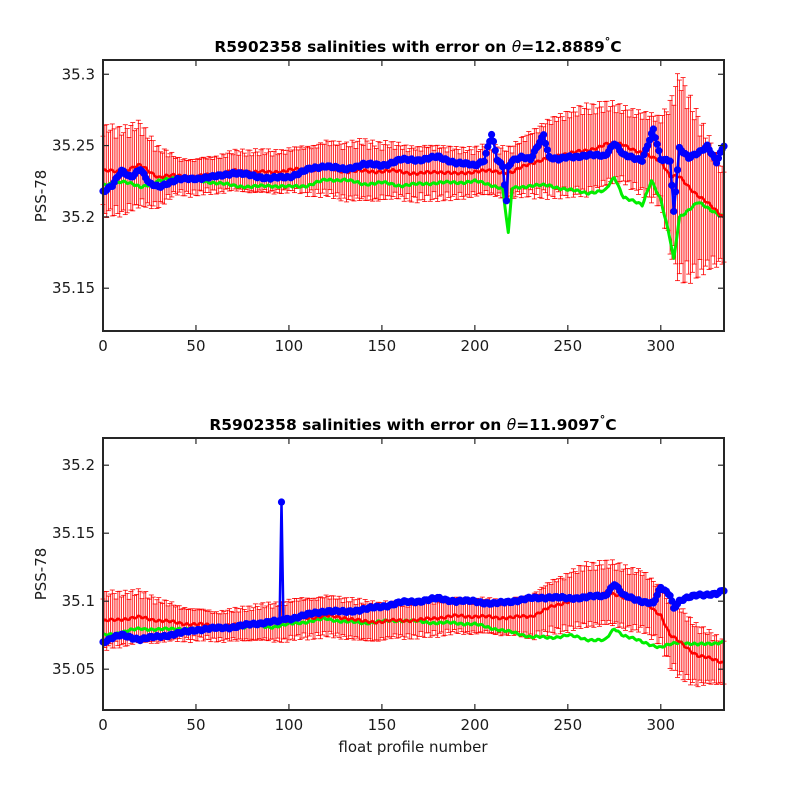  Describe the element at coordinates (73, 533) in the screenshot. I see `bottom-y-tick-label: 35.15` at that location.